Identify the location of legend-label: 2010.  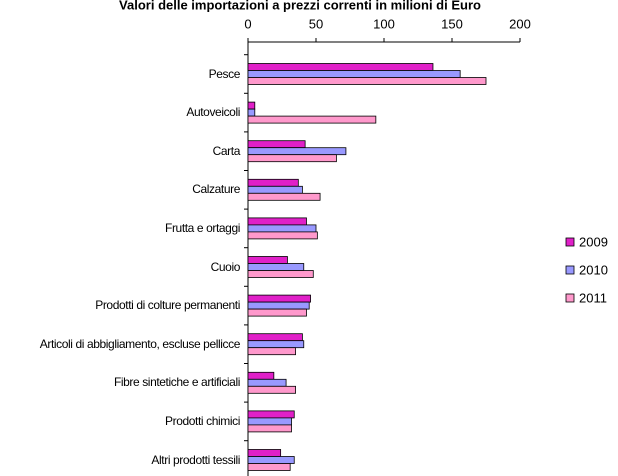
(593, 269).